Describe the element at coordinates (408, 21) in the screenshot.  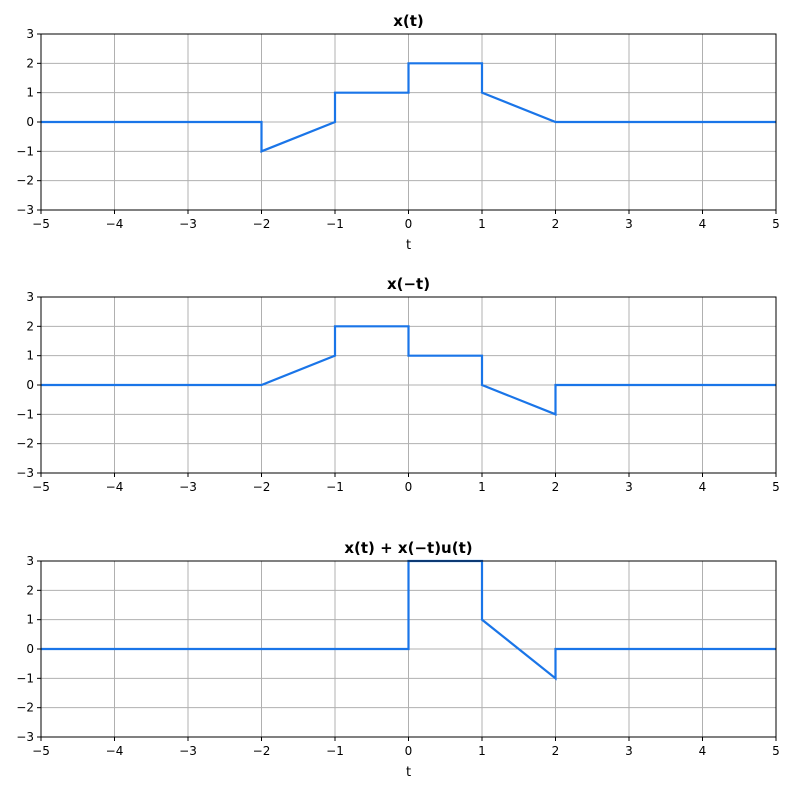
I see `chart-title: x(t)` at that location.